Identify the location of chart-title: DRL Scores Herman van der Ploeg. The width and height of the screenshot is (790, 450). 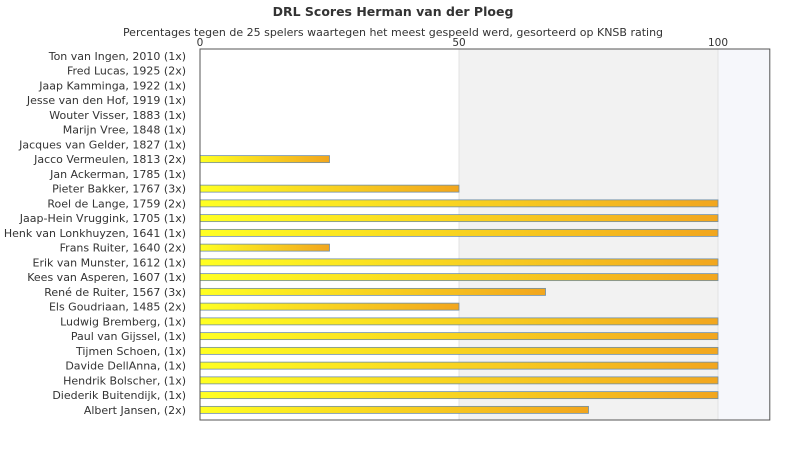
(393, 11).